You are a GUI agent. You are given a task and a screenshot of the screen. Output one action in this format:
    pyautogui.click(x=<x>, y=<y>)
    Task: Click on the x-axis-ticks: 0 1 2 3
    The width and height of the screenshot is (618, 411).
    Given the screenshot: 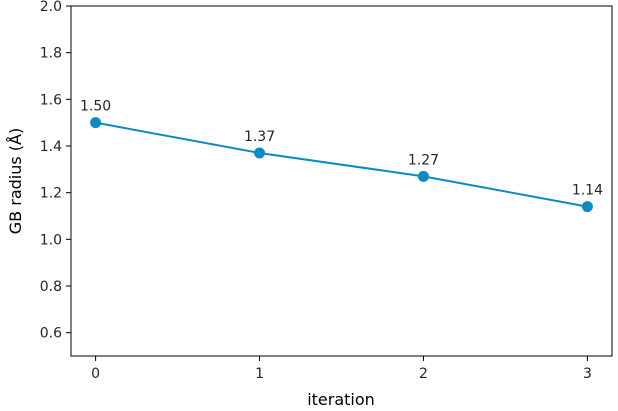 What is the action you would take?
    pyautogui.click(x=341, y=369)
    